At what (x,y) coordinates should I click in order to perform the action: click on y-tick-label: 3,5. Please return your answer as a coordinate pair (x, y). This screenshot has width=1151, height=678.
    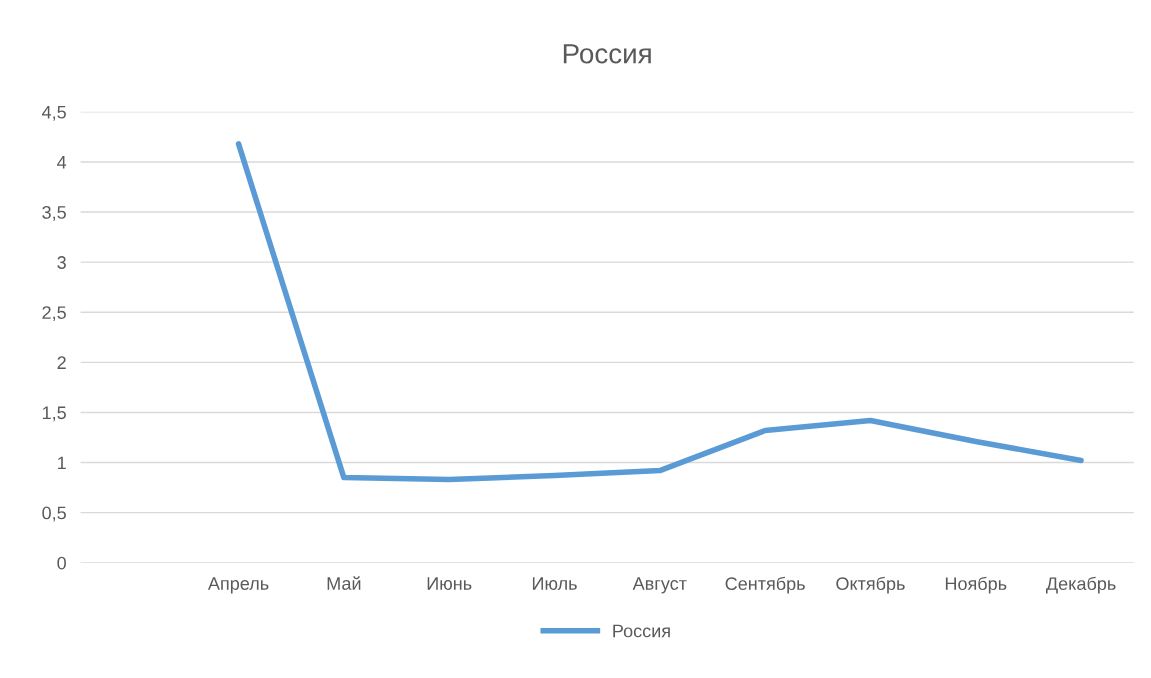
    Looking at the image, I should click on (54, 213).